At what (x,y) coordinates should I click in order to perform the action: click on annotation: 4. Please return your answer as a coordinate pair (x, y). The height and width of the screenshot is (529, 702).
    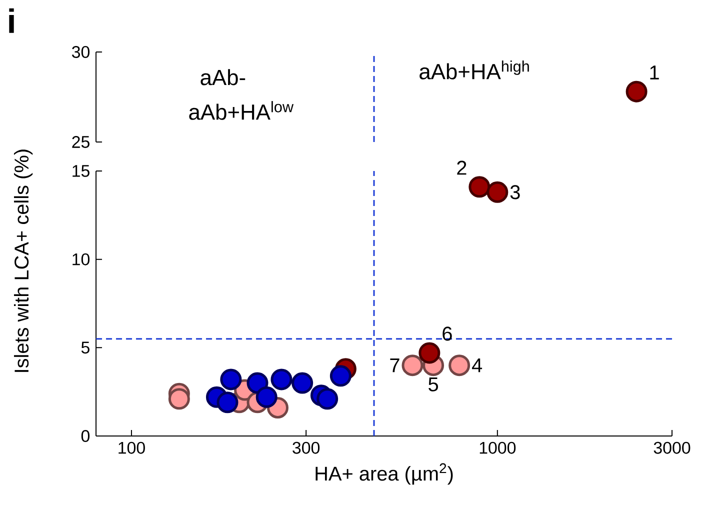
    Looking at the image, I should click on (477, 365).